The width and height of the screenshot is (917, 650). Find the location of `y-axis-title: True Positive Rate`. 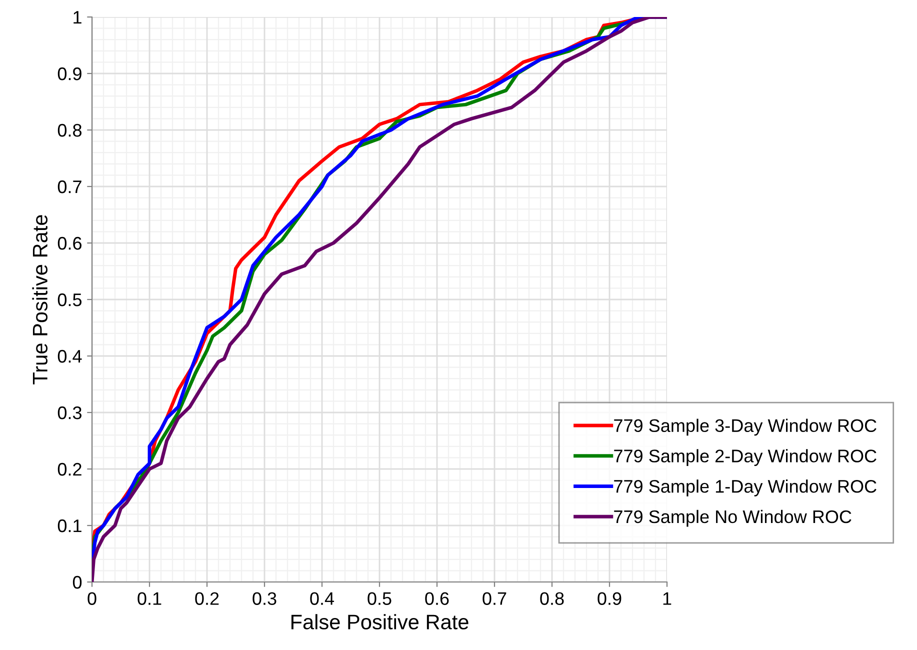

y-axis-title: True Positive Rate is located at coordinates (40, 299).